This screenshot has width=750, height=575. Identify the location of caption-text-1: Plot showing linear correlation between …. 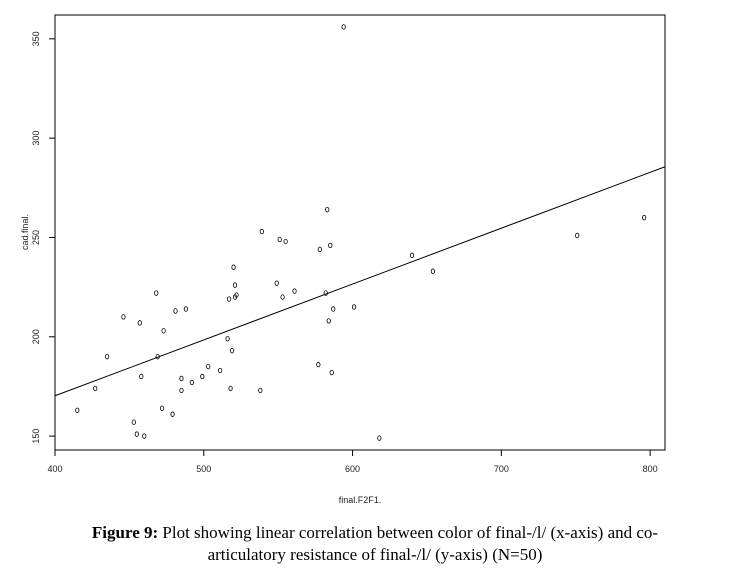
(410, 532).